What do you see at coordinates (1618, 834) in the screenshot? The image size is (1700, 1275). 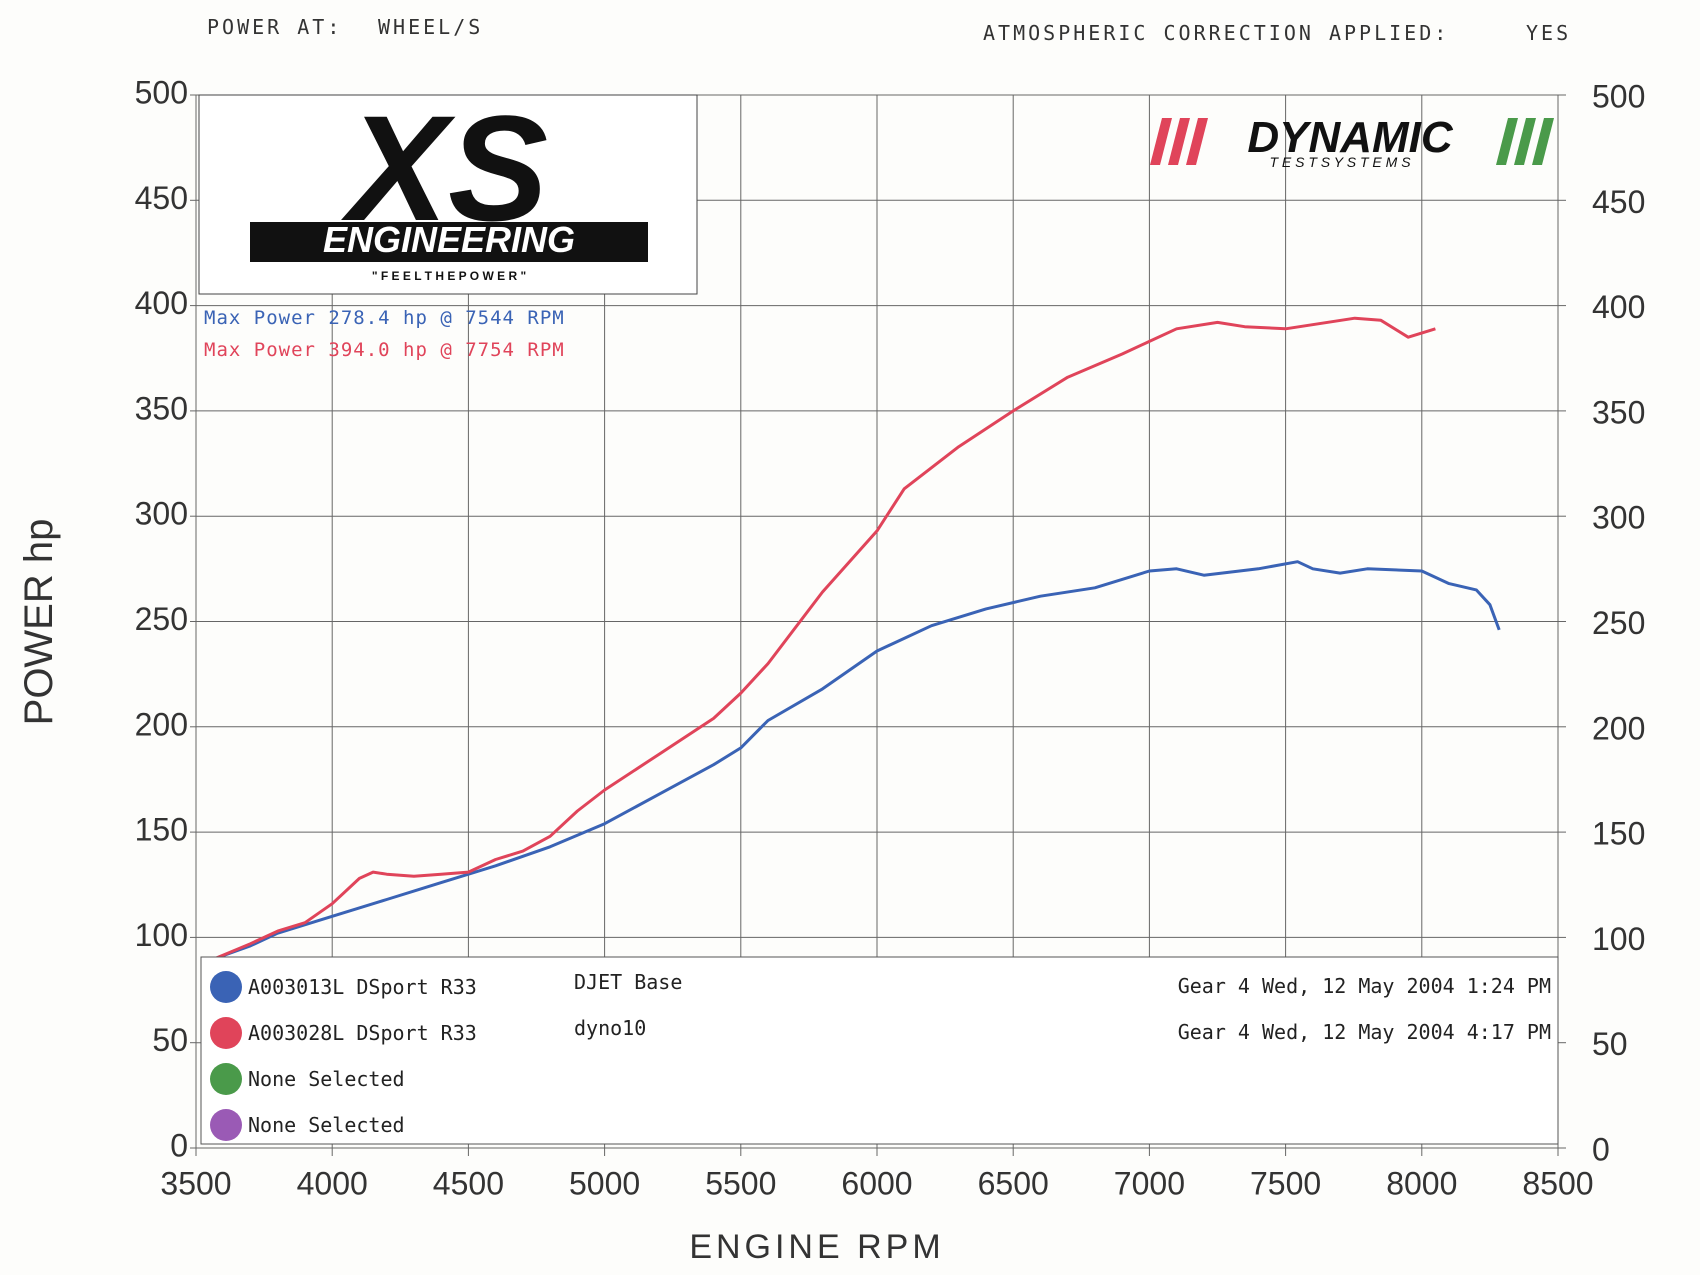 I see `y2-tick-label: 150` at bounding box center [1618, 834].